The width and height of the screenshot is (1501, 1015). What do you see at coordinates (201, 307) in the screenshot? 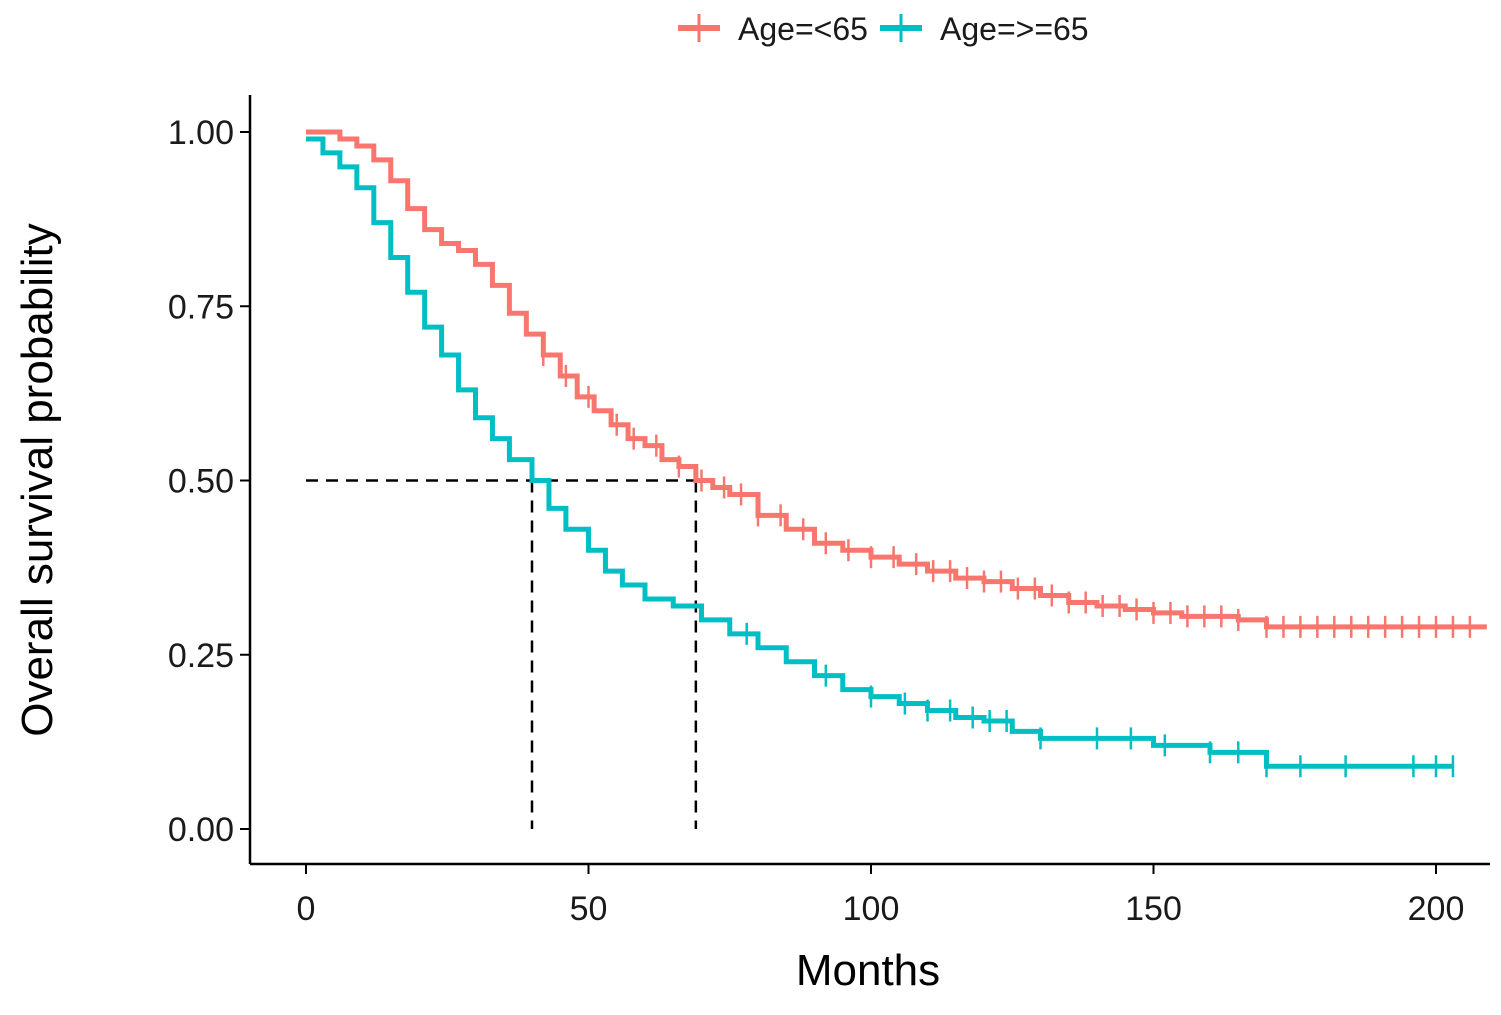
I see `y-tick-label: 0.75` at bounding box center [201, 307].